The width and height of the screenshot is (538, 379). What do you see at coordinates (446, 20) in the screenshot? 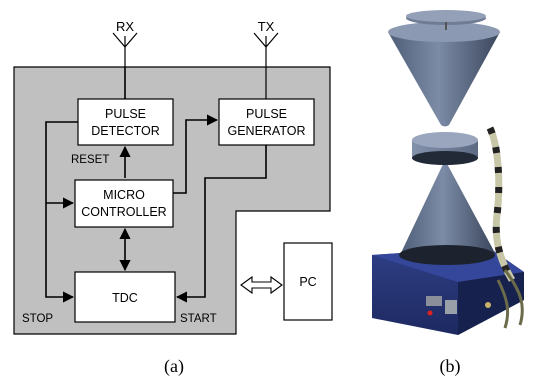
I see `top-disk` at bounding box center [446, 20].